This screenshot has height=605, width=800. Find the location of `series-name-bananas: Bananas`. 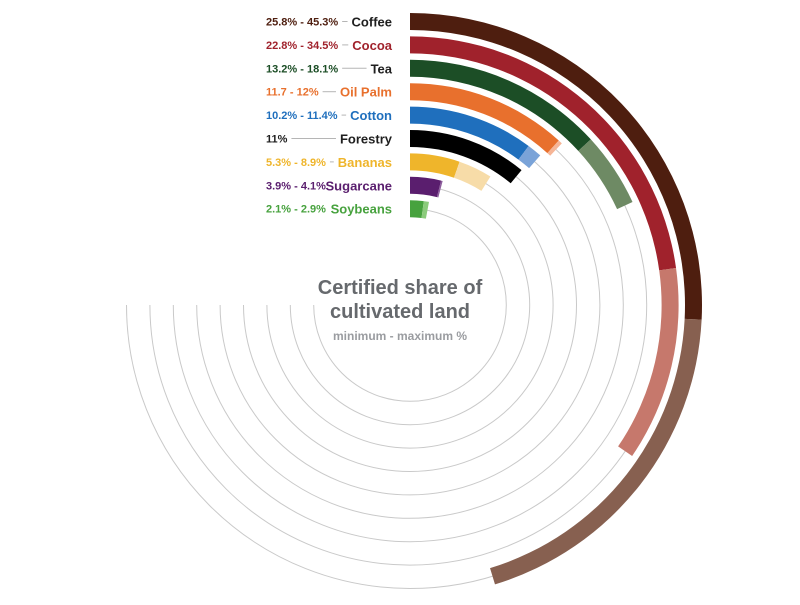

series-name-bananas: Bananas is located at coordinates (365, 162).